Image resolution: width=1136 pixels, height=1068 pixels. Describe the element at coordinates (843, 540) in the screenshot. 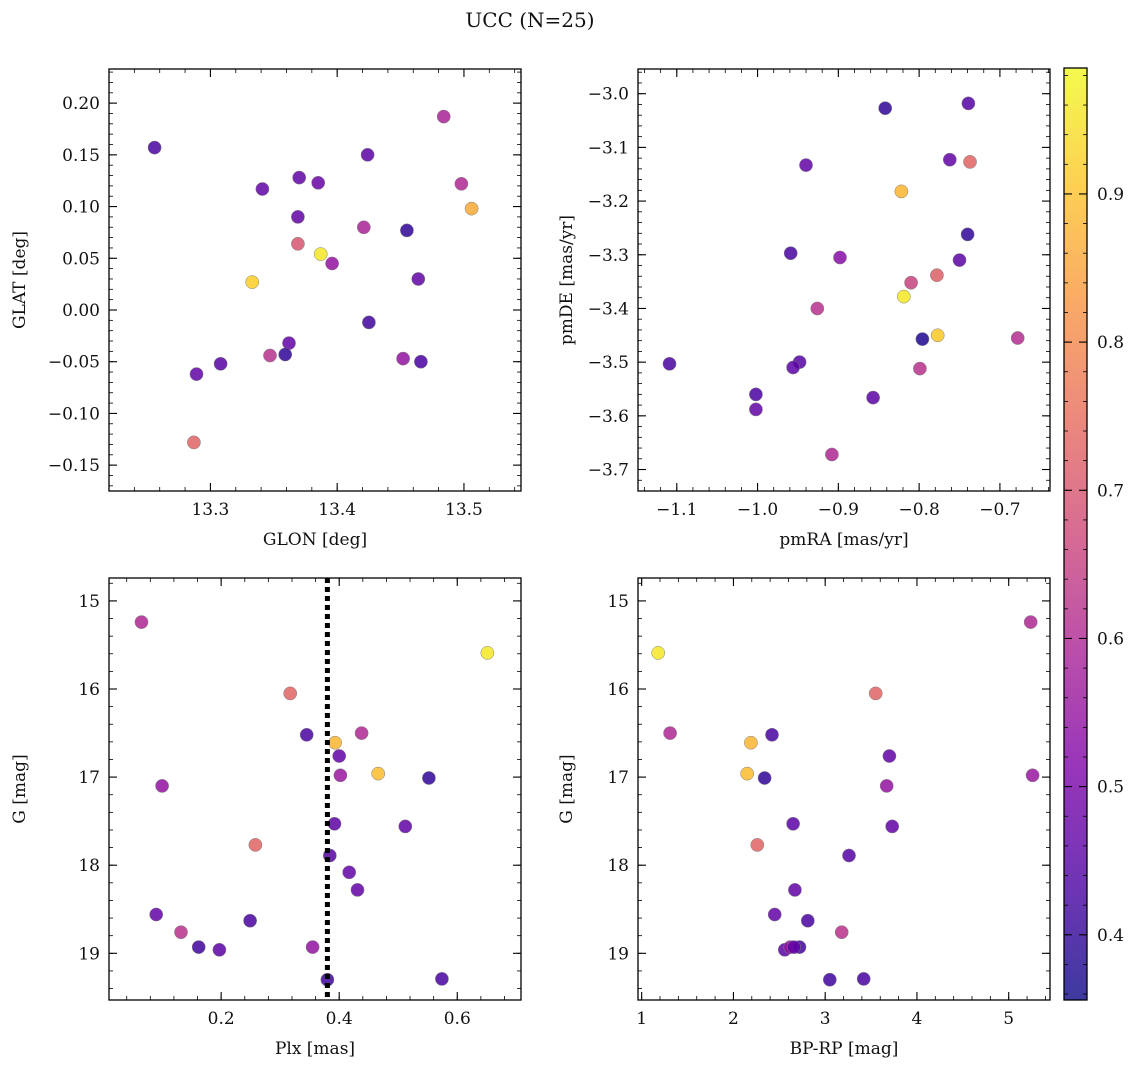

I see `x-axis-label: pmRA [mas/yr]` at that location.